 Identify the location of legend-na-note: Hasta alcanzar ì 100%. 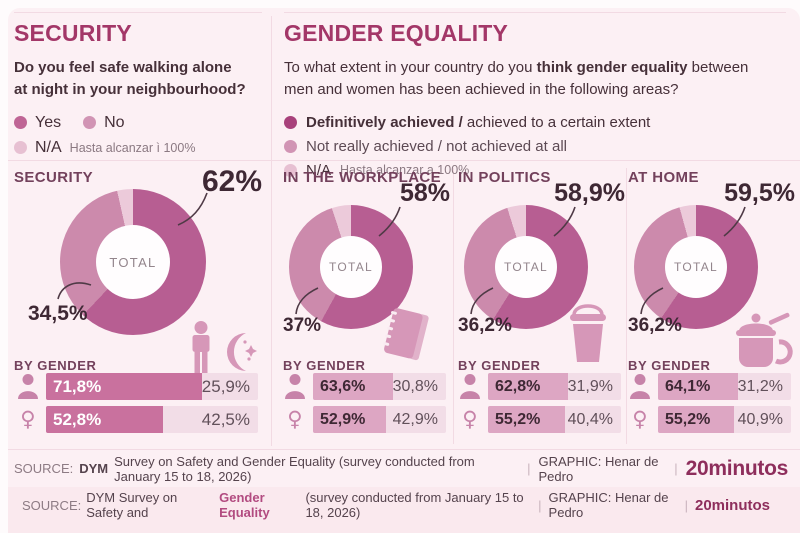
(132, 147).